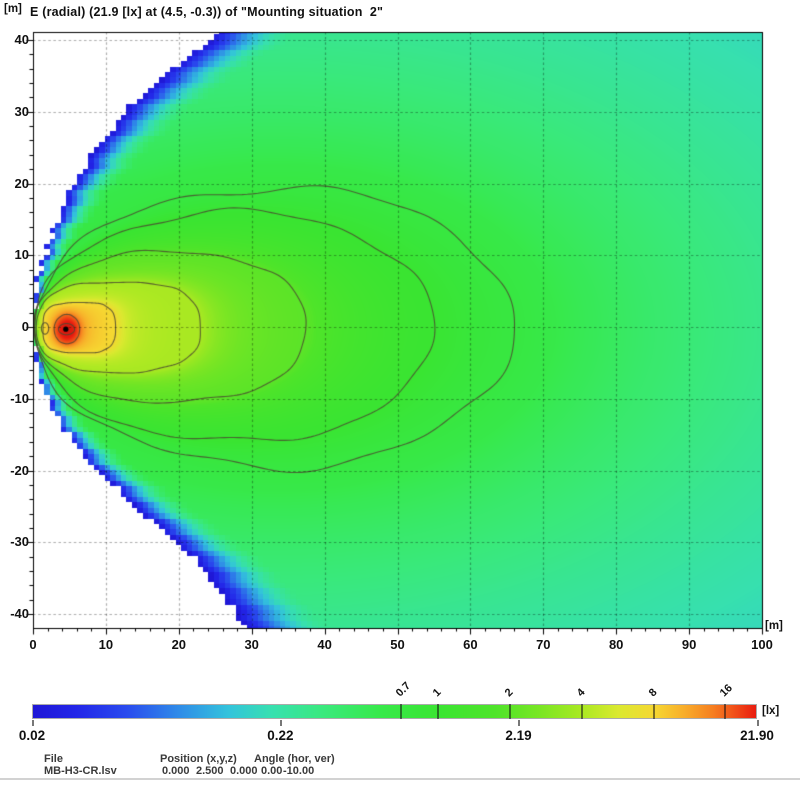 The image size is (800, 785). What do you see at coordinates (19, 542) in the screenshot?
I see `y-axis-tick-label: -30` at bounding box center [19, 542].